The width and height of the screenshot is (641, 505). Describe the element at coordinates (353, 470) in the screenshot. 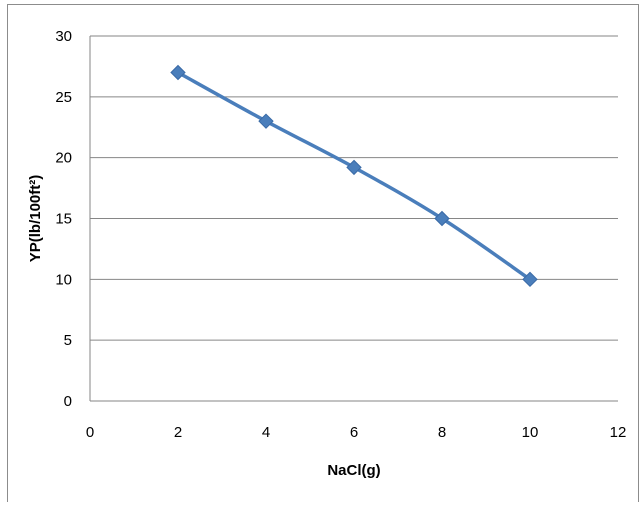

I see `x-axis-title: NaCl(g)` at that location.